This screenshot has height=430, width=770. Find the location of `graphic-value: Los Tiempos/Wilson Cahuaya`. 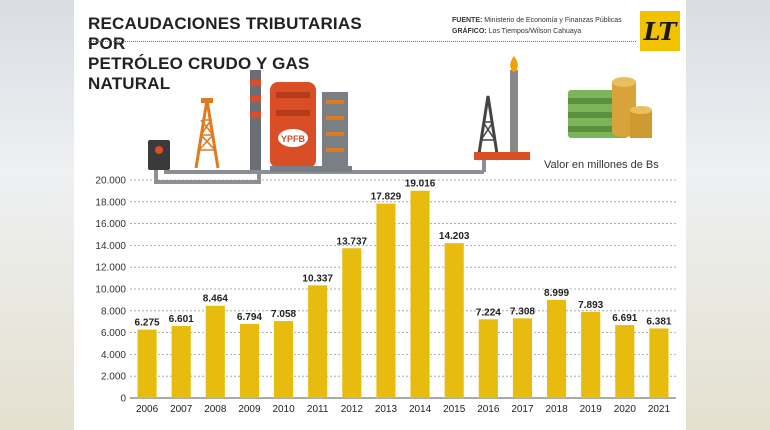

graphic-value: Los Tiempos/Wilson Cahuaya is located at coordinates (535, 31).